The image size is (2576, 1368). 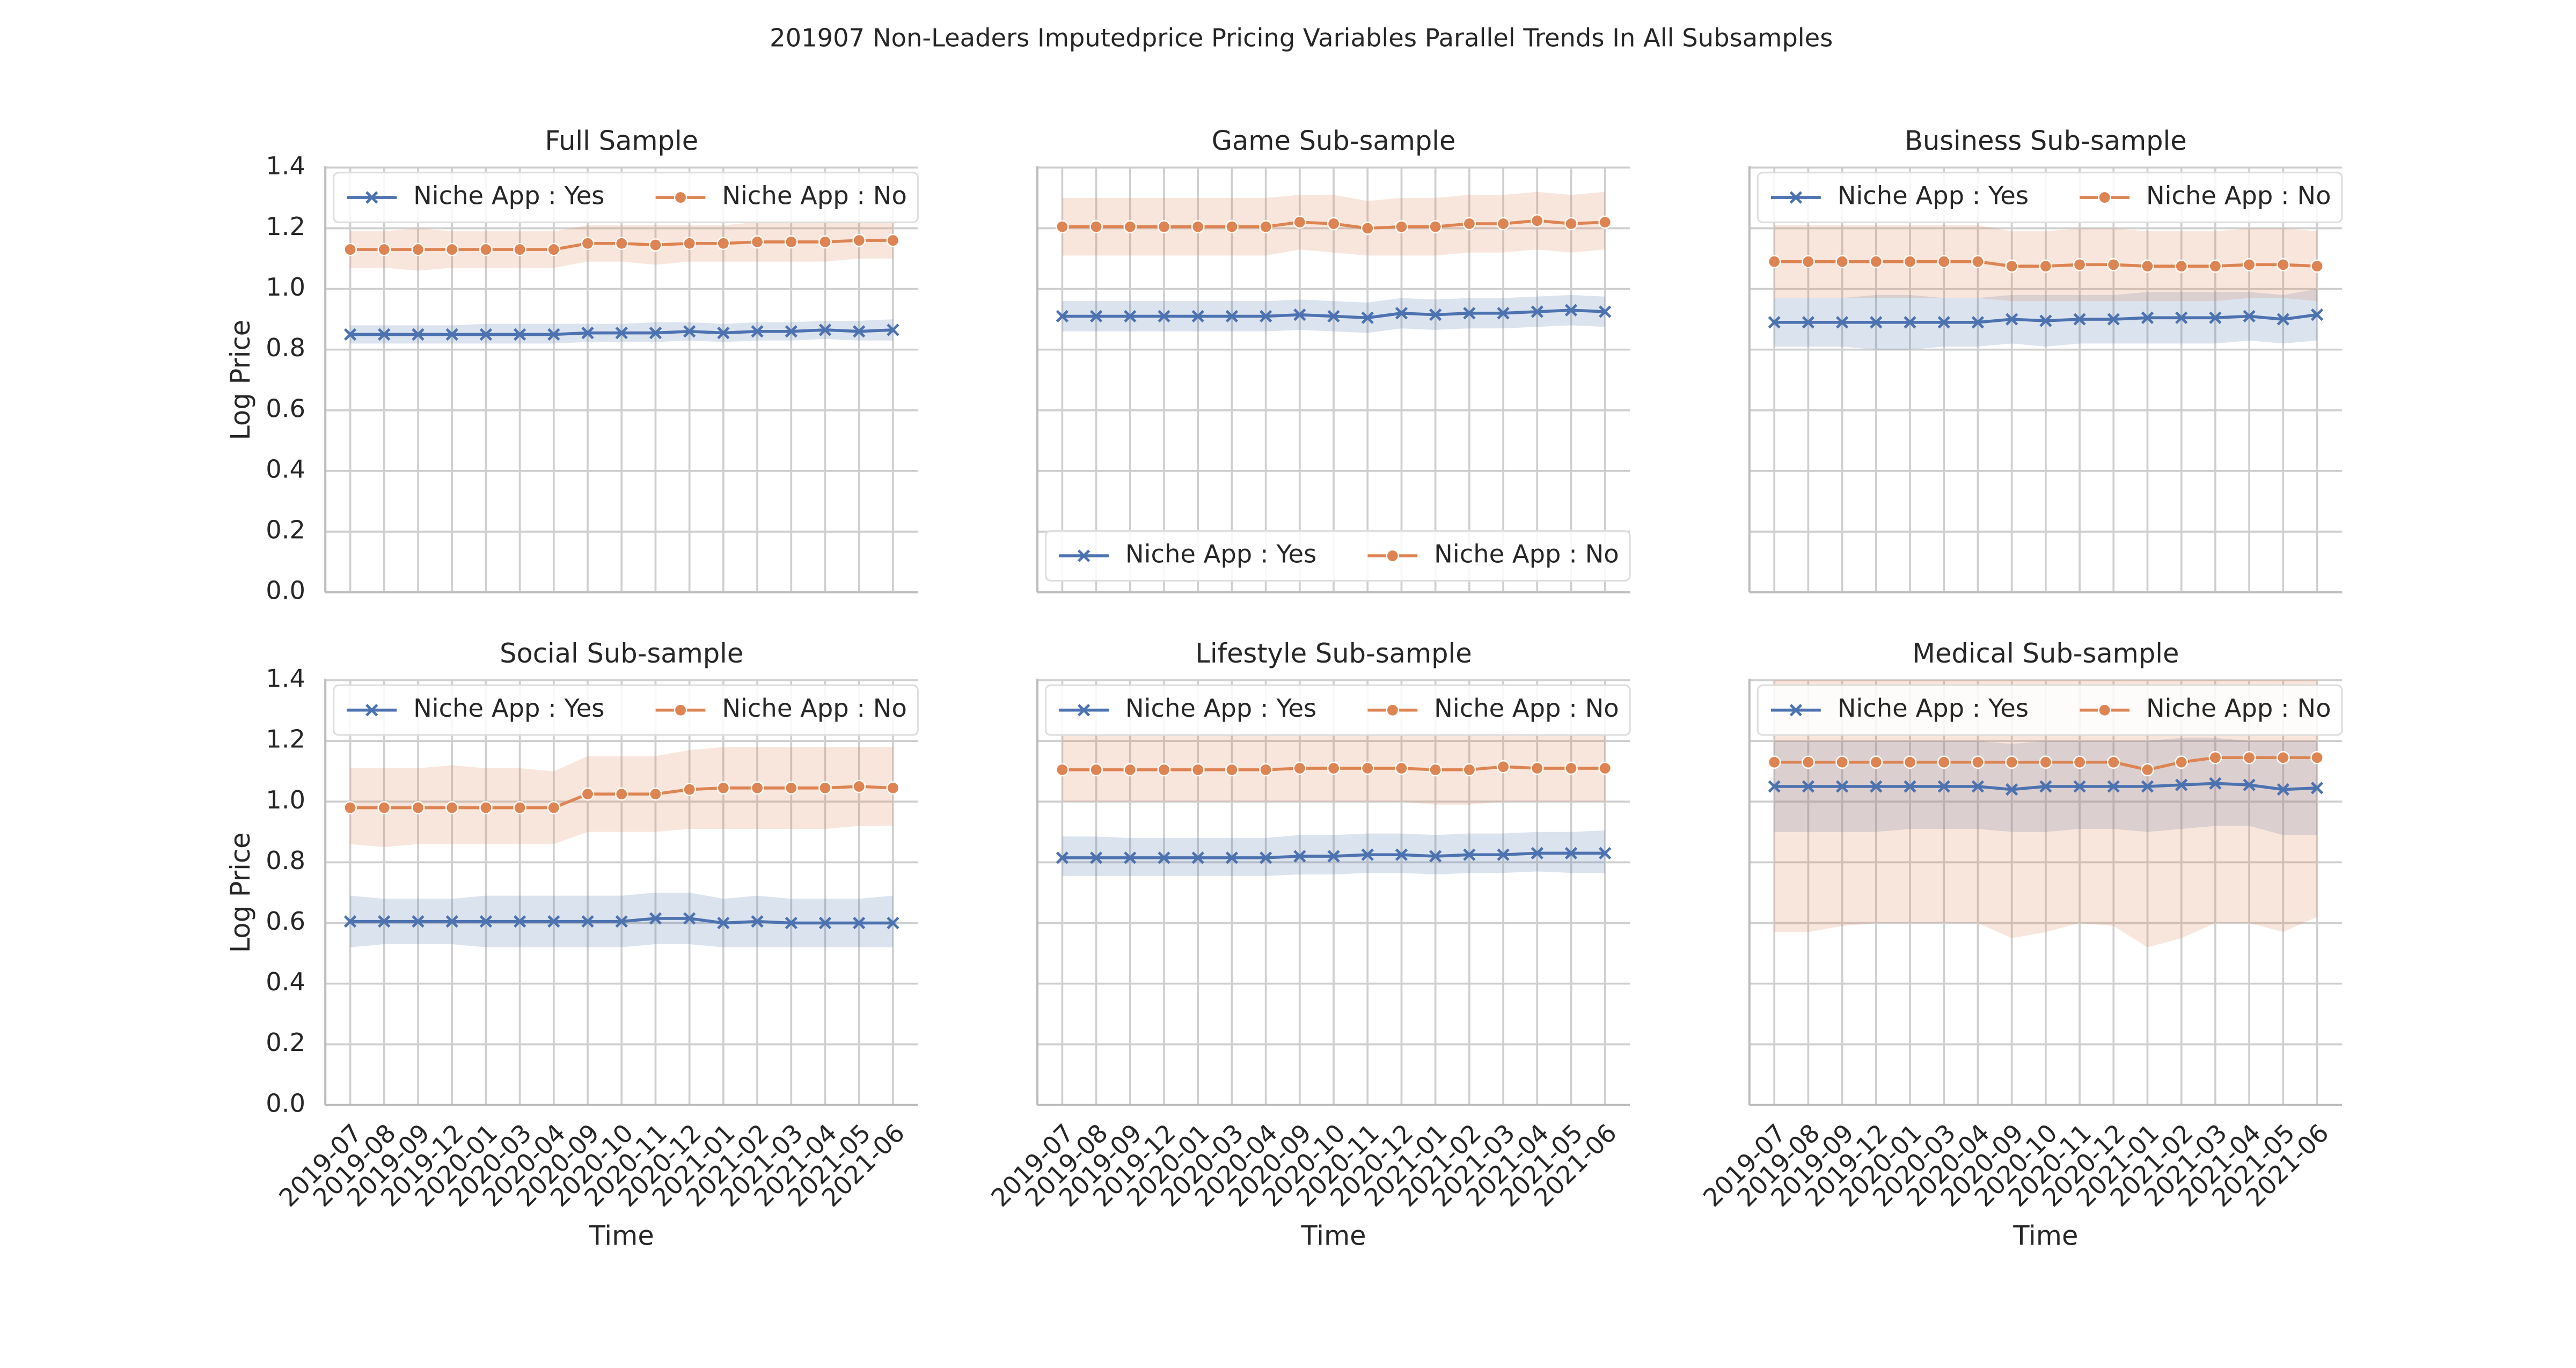 What do you see at coordinates (240, 380) in the screenshot?
I see `y-axis-label: Log Price` at bounding box center [240, 380].